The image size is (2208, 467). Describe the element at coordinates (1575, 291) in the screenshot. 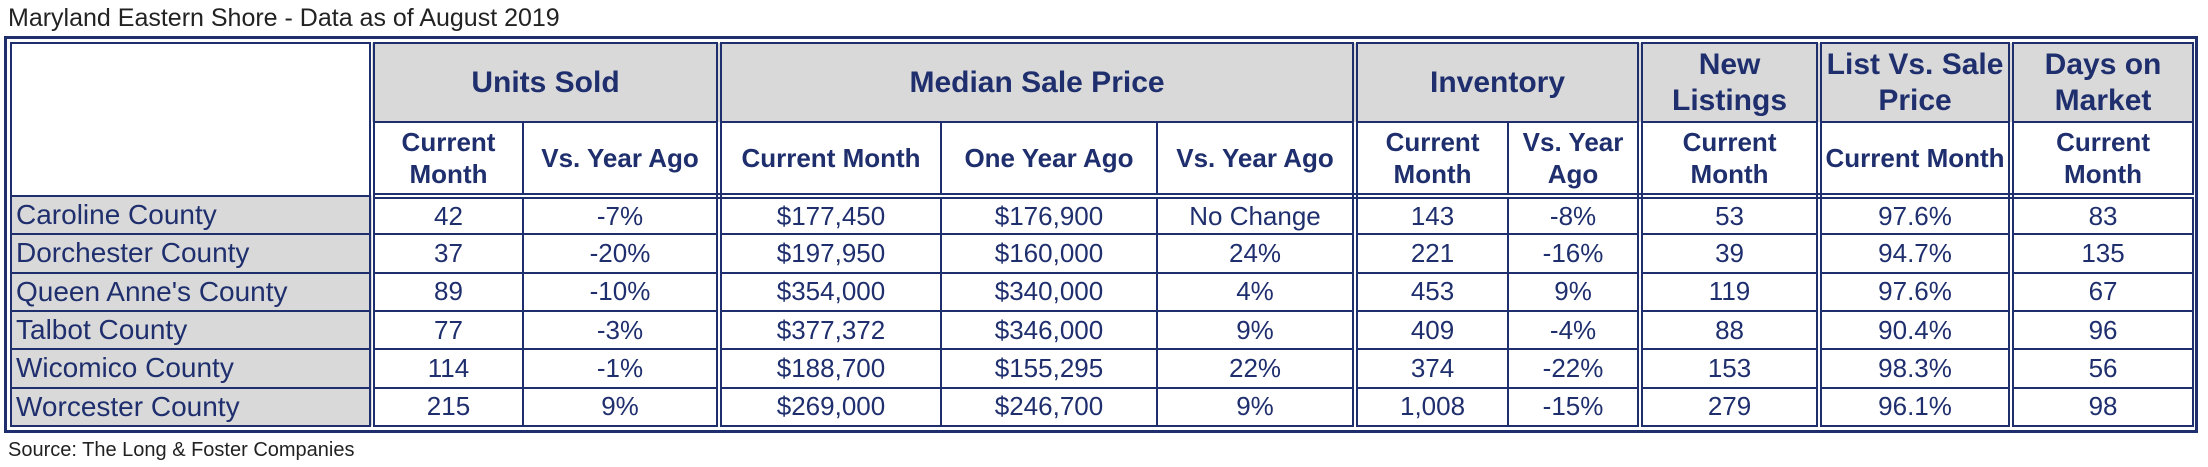

I see `inventory-vs-year-cell: 9%` at that location.